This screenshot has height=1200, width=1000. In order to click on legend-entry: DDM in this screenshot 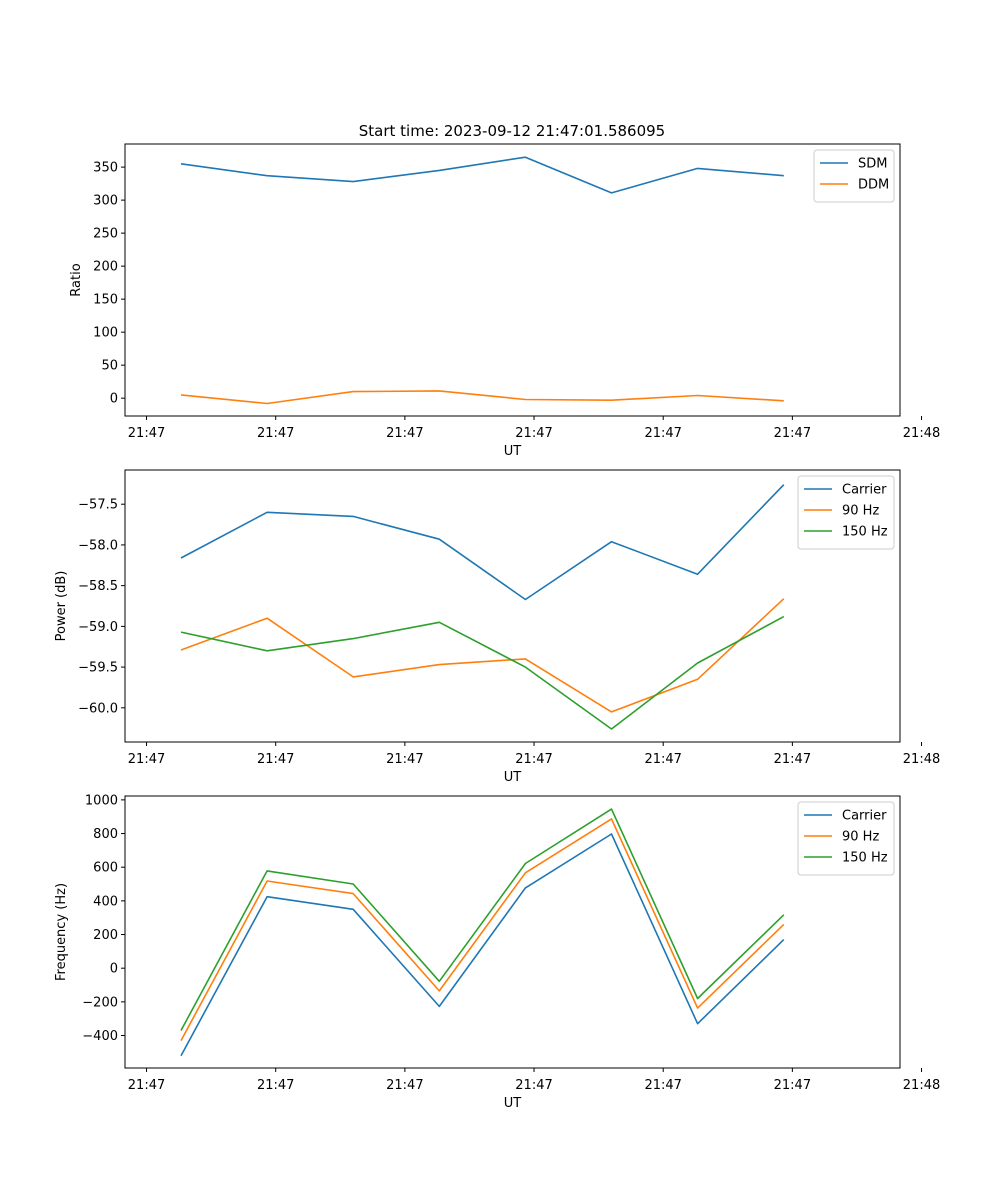, I will do `click(873, 185)`.